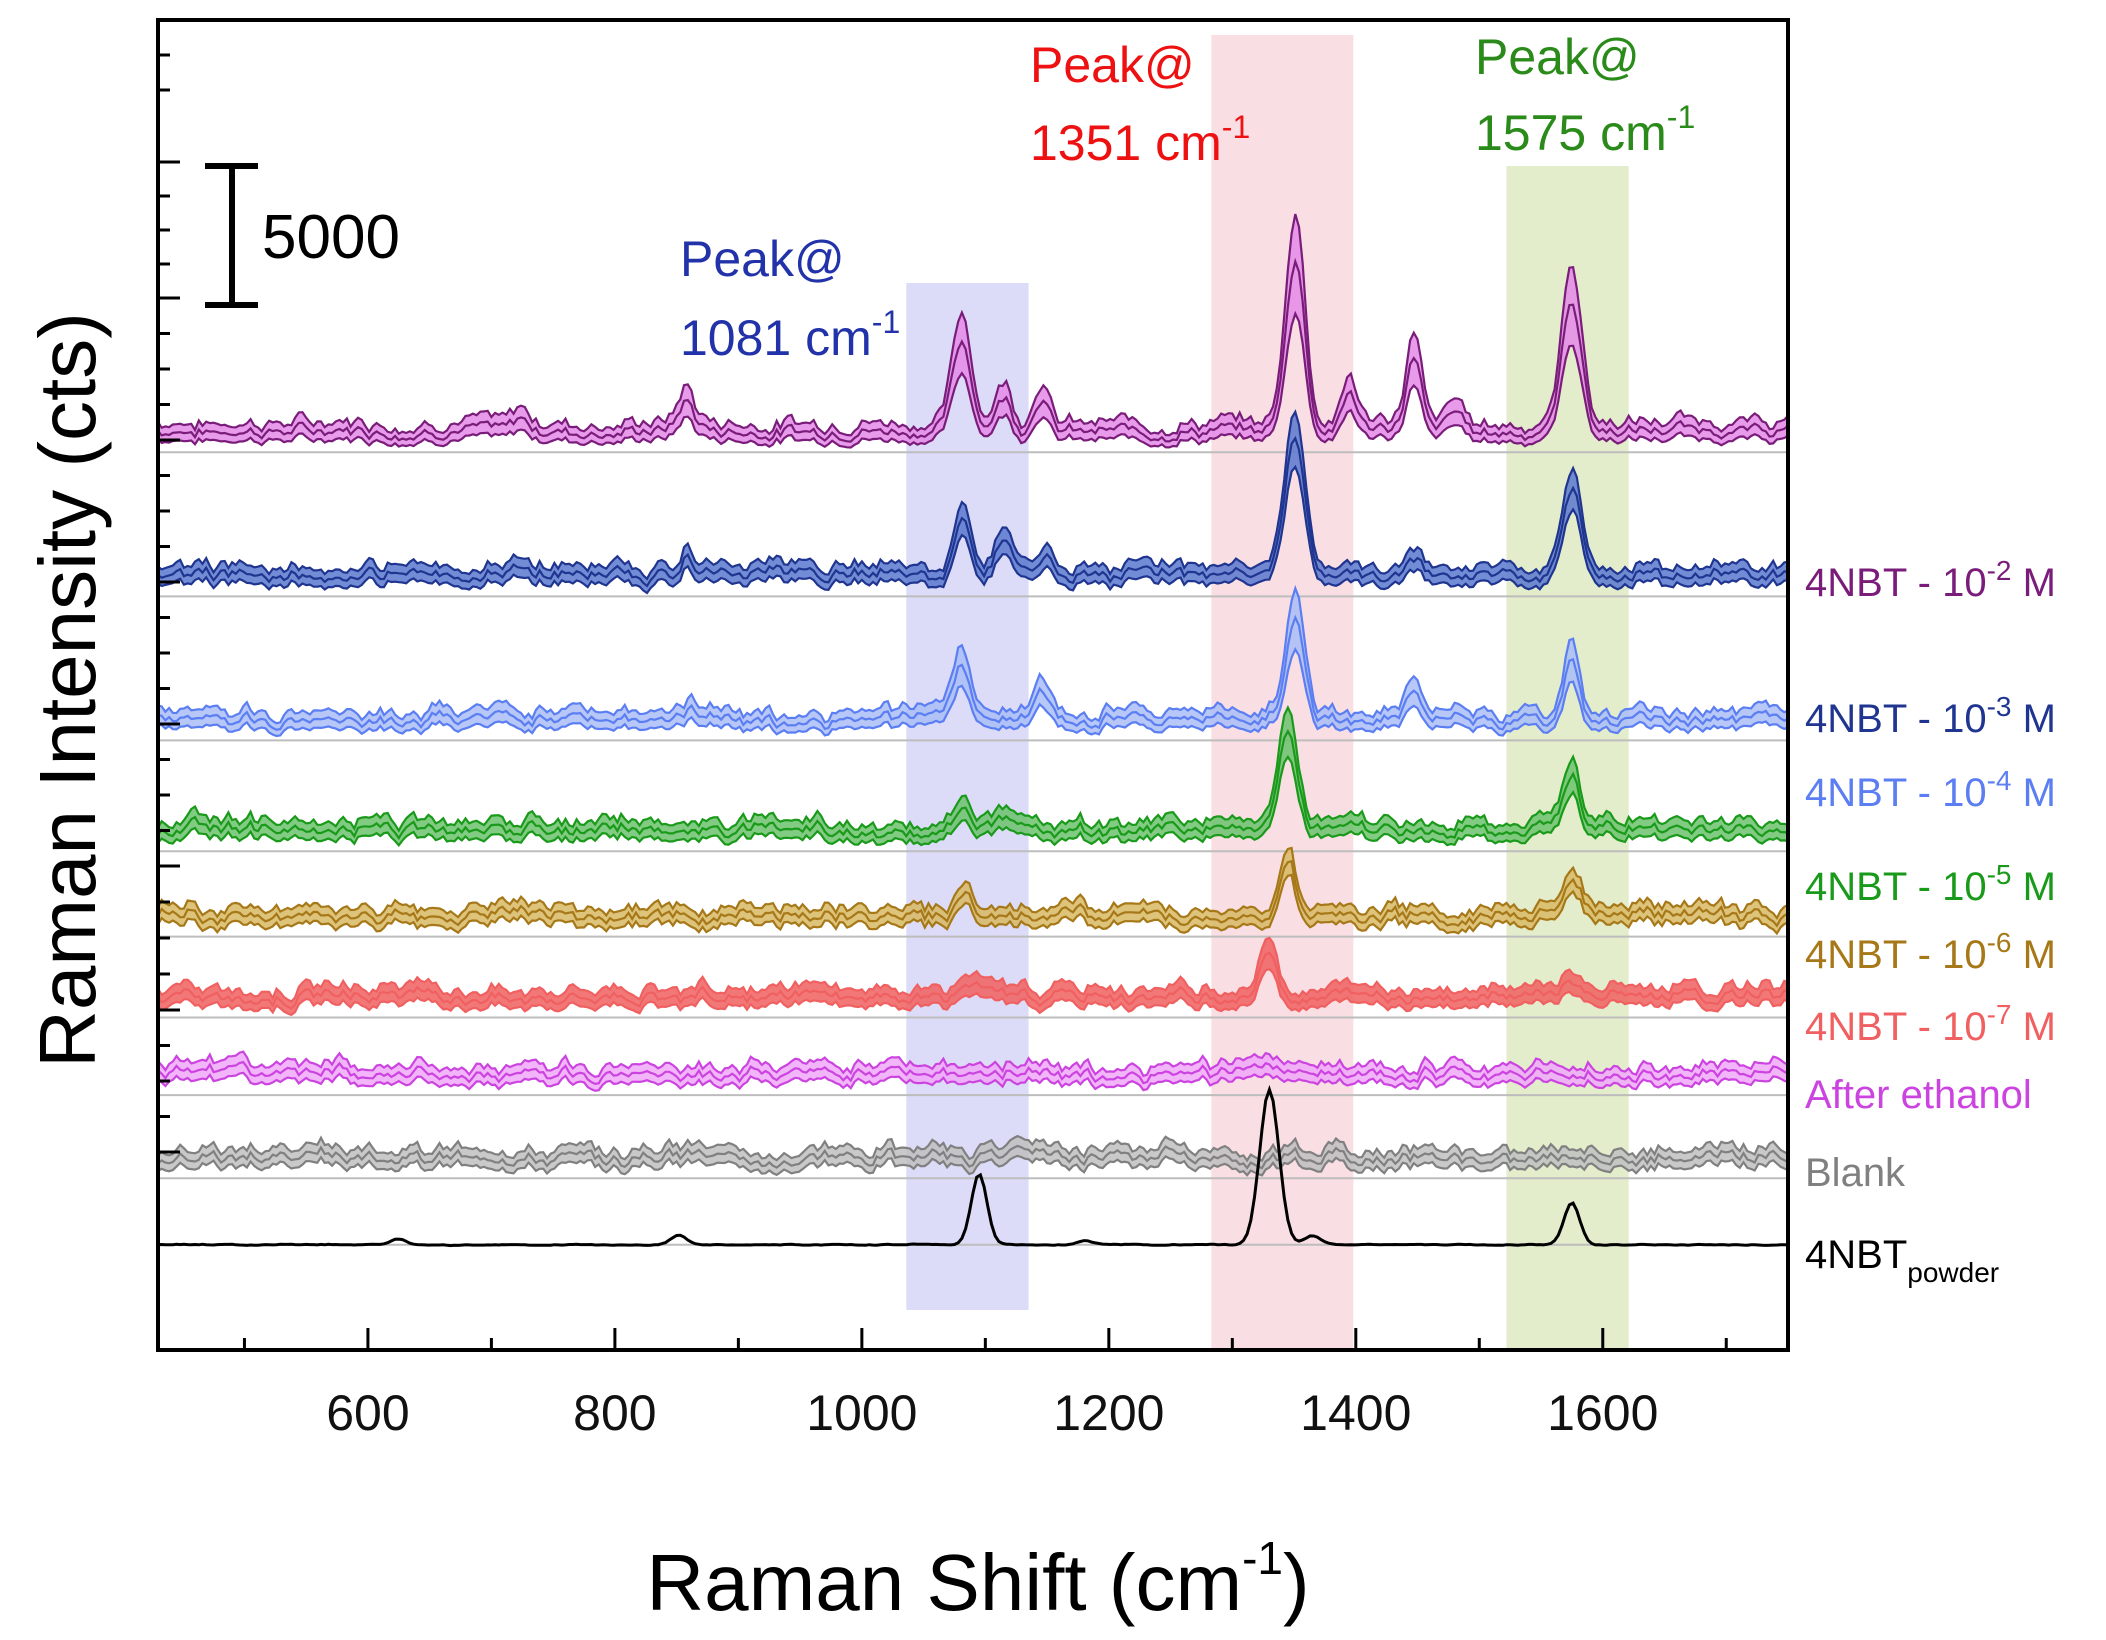 The height and width of the screenshot is (1640, 2106). Describe the element at coordinates (1999, 1014) in the screenshot. I see `series-label-exp-5: -7` at that location.